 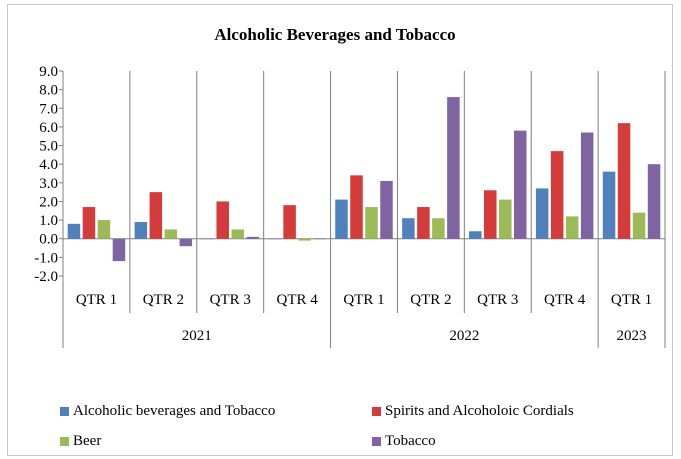 What do you see at coordinates (48, 240) in the screenshot?
I see `y-tick-label: 0.0` at bounding box center [48, 240].